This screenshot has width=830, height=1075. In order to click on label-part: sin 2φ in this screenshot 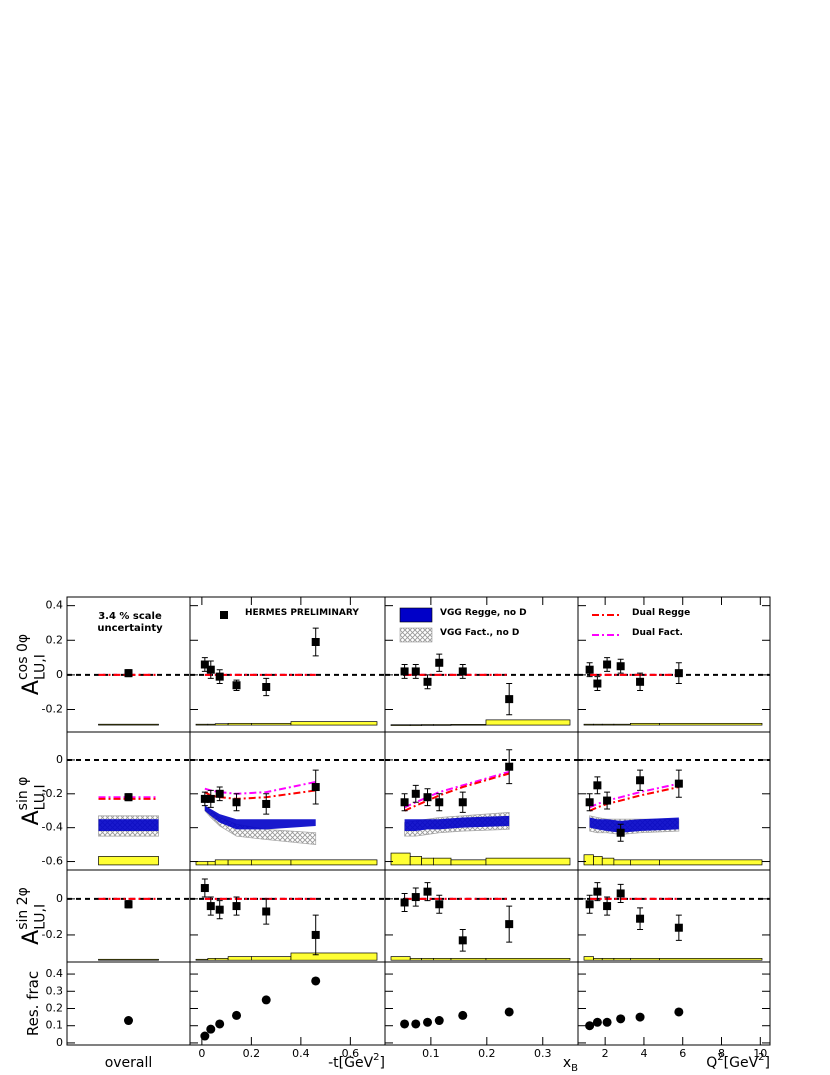, I will do `click(23, 908)`.